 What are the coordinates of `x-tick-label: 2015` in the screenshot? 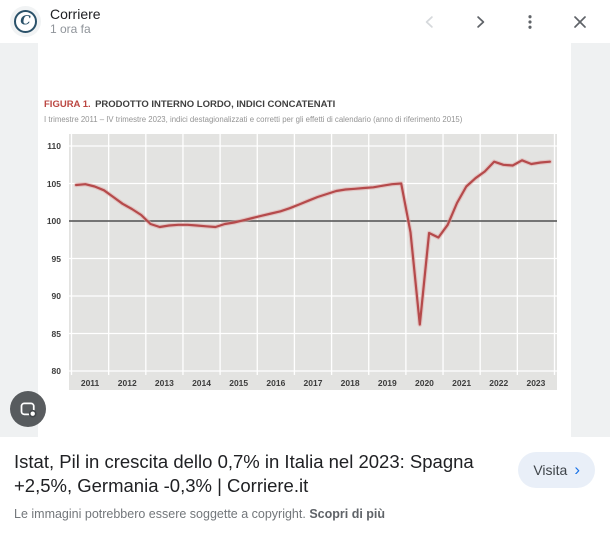 It's located at (239, 383).